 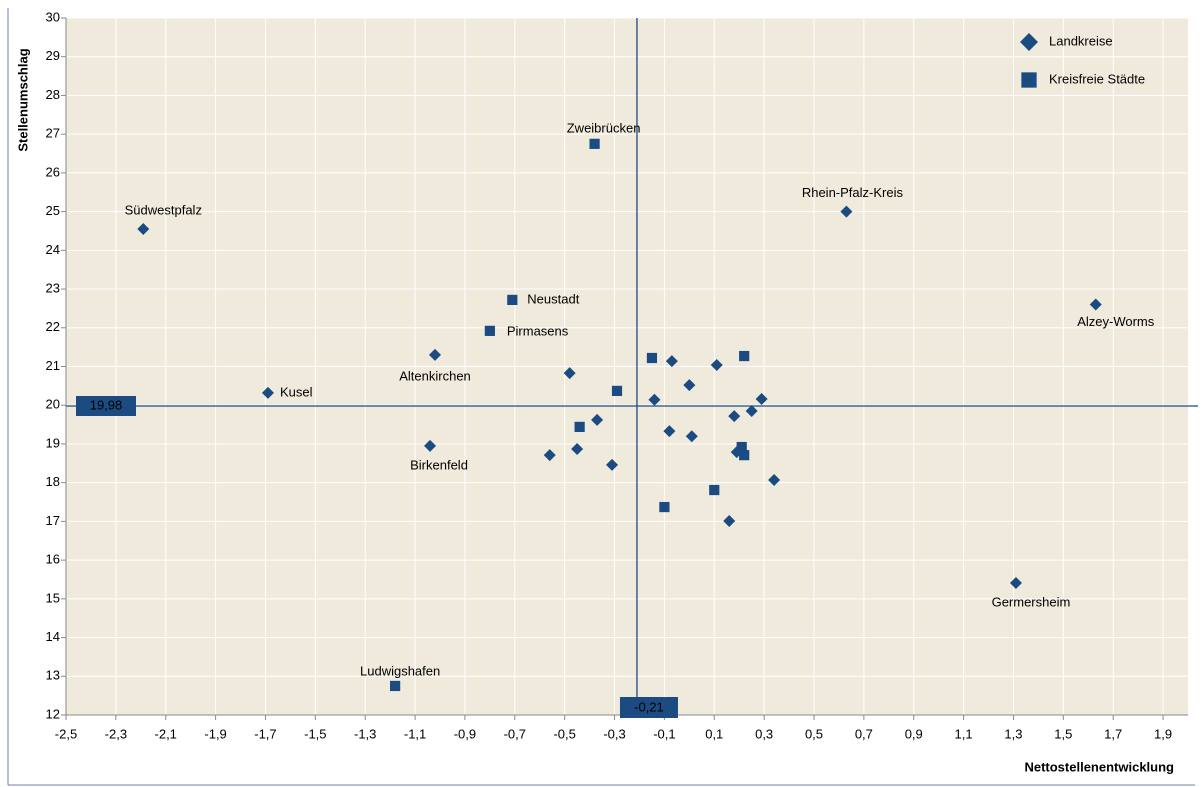 What do you see at coordinates (1097, 78) in the screenshot?
I see `legend-label: Kreisfreie Städte` at bounding box center [1097, 78].